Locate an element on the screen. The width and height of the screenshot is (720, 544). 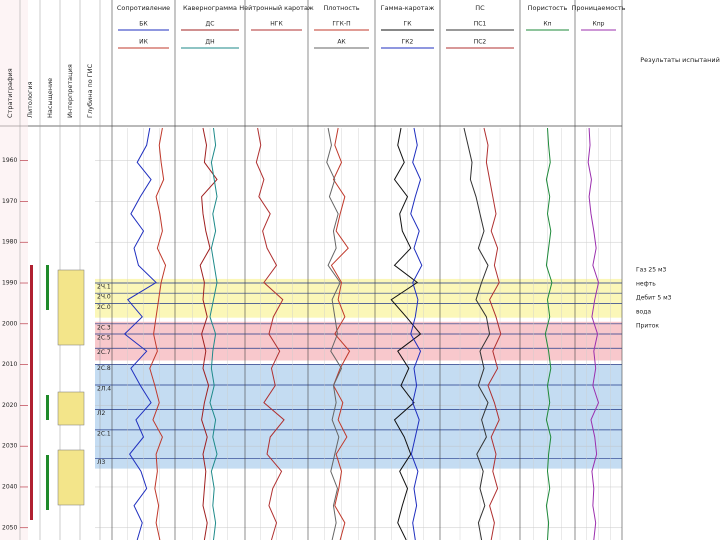
depth-label: 1990 is located at coordinates (9, 283).